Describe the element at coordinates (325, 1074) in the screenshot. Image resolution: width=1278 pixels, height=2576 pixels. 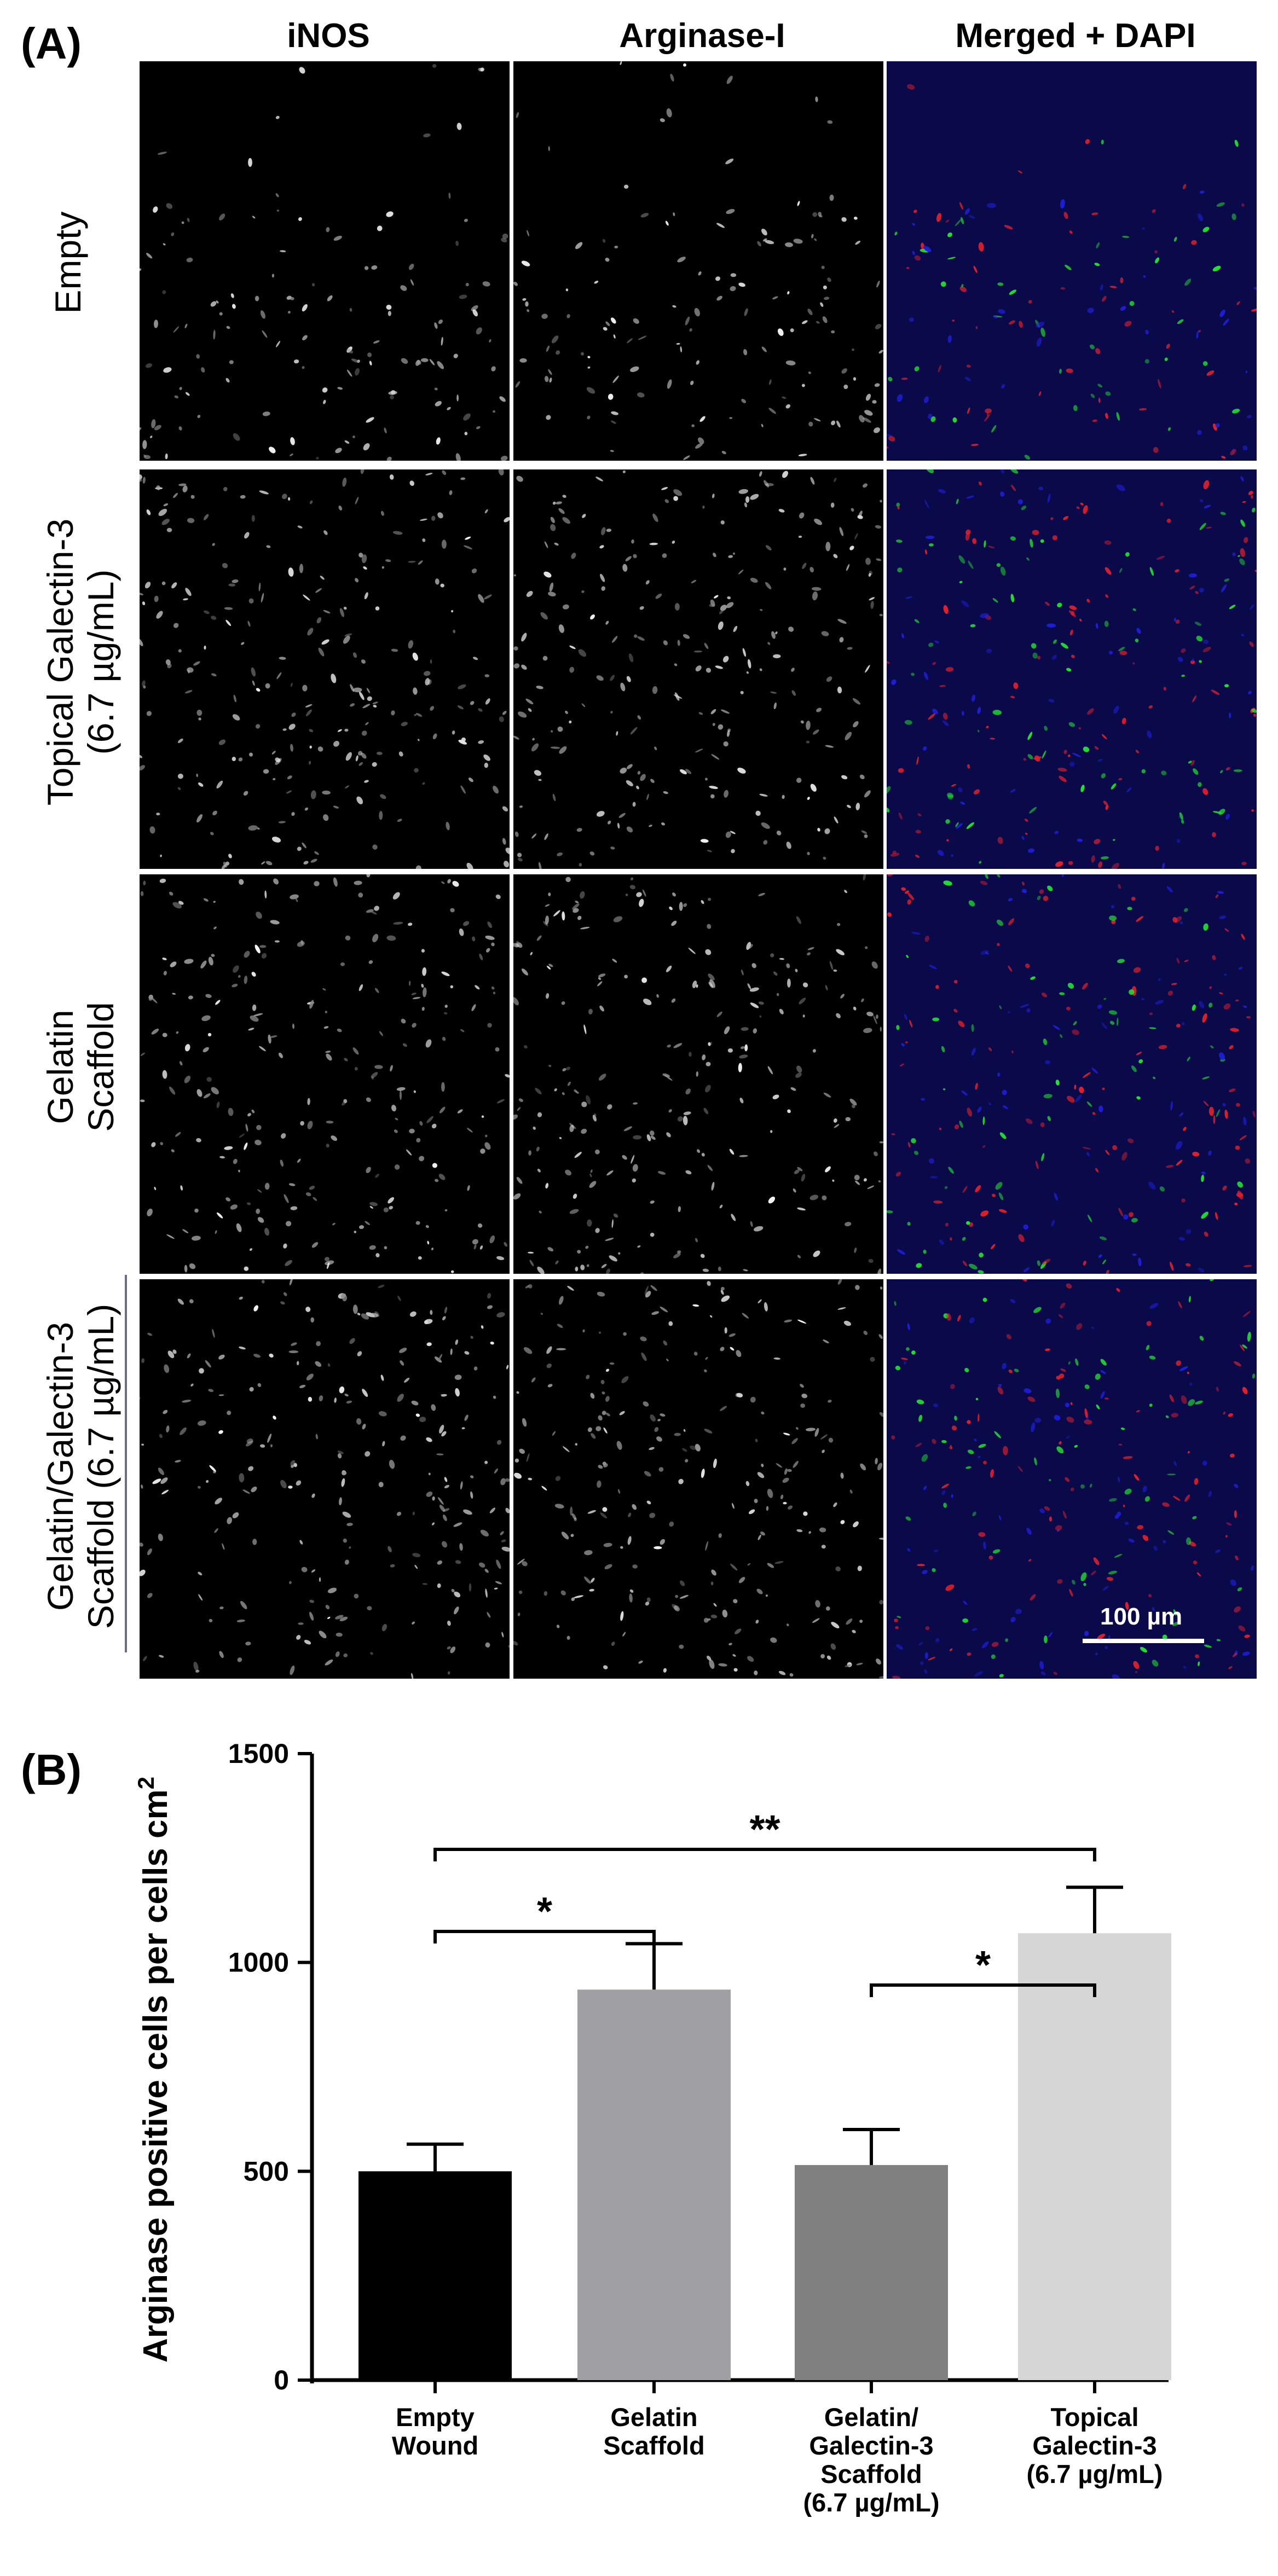
I see `micrograph-gelatin-scaffold-inos` at that location.